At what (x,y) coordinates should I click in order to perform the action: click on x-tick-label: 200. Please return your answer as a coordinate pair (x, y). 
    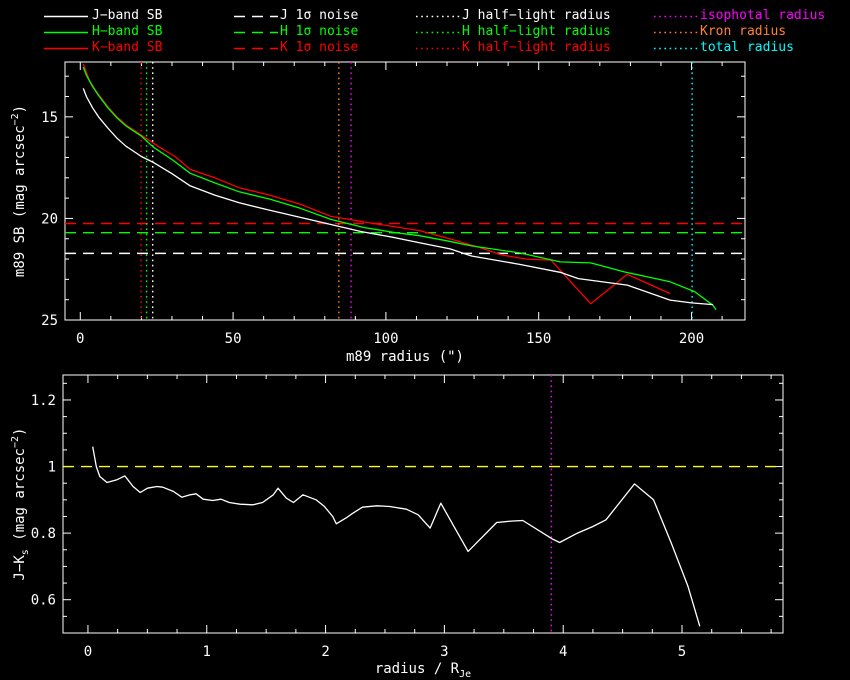
    Looking at the image, I should click on (691, 339).